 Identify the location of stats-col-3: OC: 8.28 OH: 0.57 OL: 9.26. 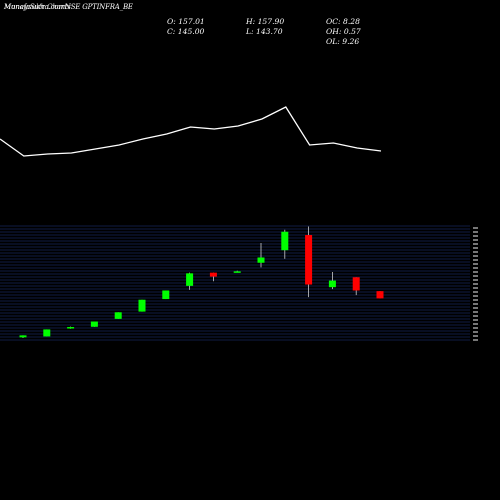
(343, 32).